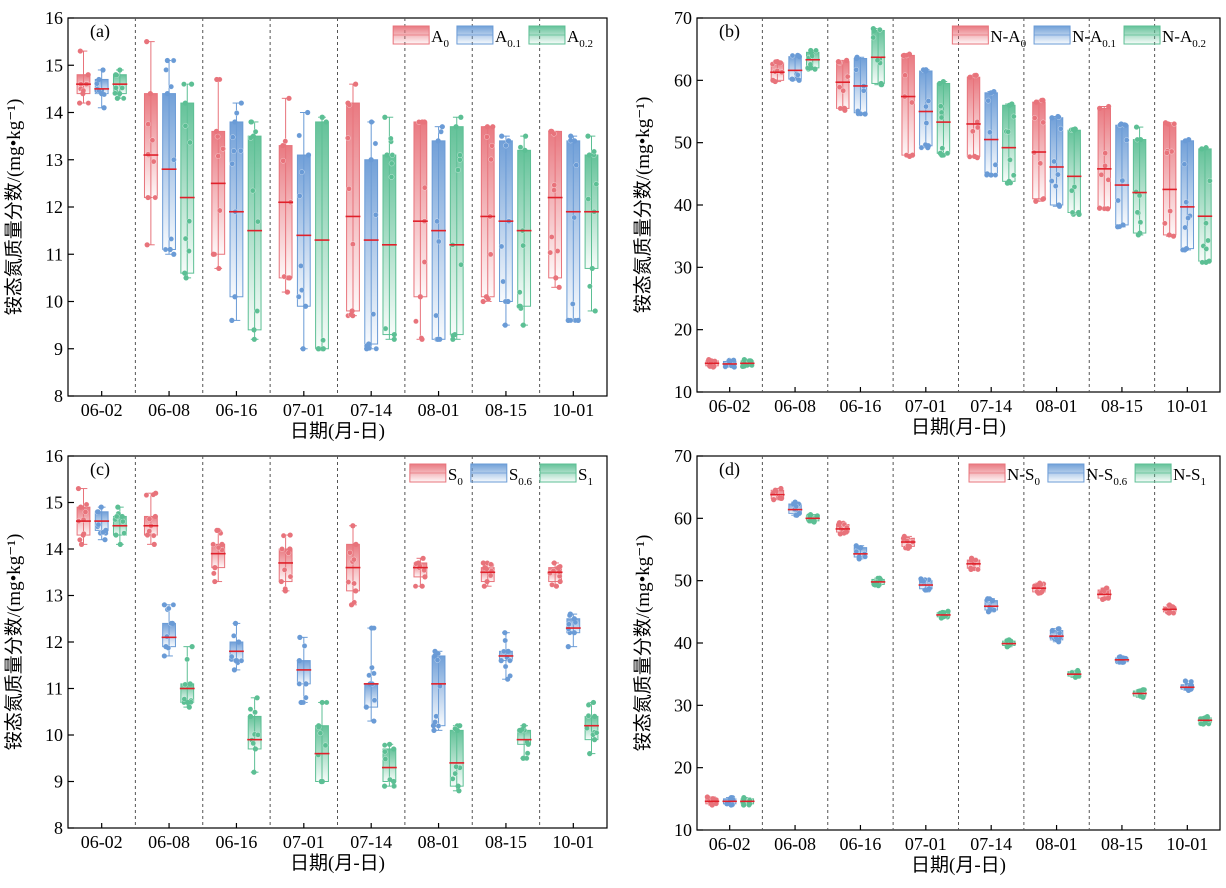  Describe the element at coordinates (1023, 476) in the screenshot. I see `panel-d-legend-label: N-S0` at that location.